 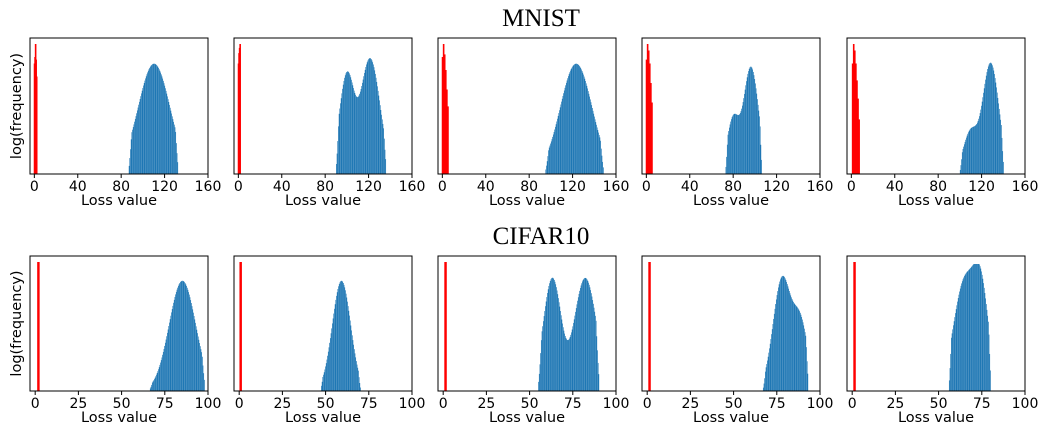 What do you see at coordinates (1025, 187) in the screenshot?
I see `x-tick-label: 160` at bounding box center [1025, 187].